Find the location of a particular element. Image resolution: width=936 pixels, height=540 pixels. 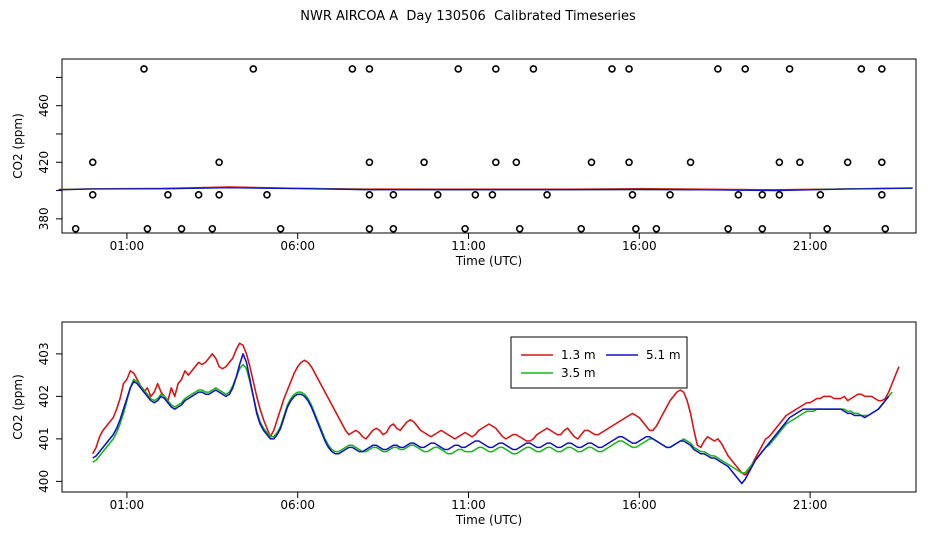

legend-label: 1.3 m is located at coordinates (578, 355).